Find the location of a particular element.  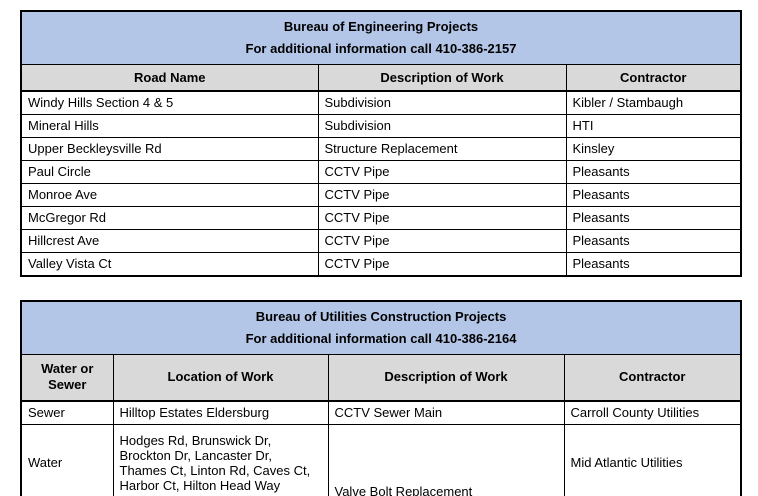

table-cell: Windy Hills Section 4 & 5 is located at coordinates (169, 102).